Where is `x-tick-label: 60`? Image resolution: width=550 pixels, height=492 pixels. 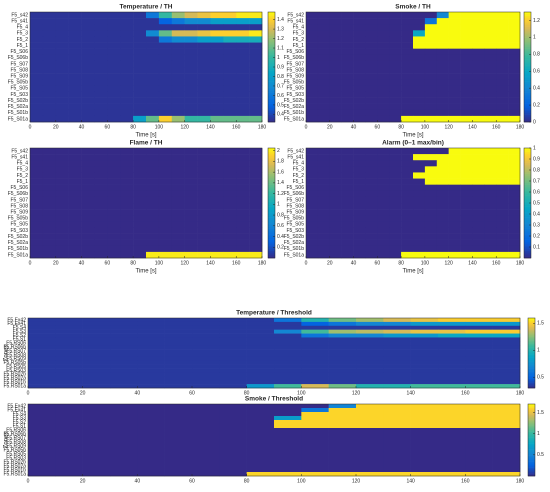
x-tick-label: 60 is located at coordinates (108, 127).